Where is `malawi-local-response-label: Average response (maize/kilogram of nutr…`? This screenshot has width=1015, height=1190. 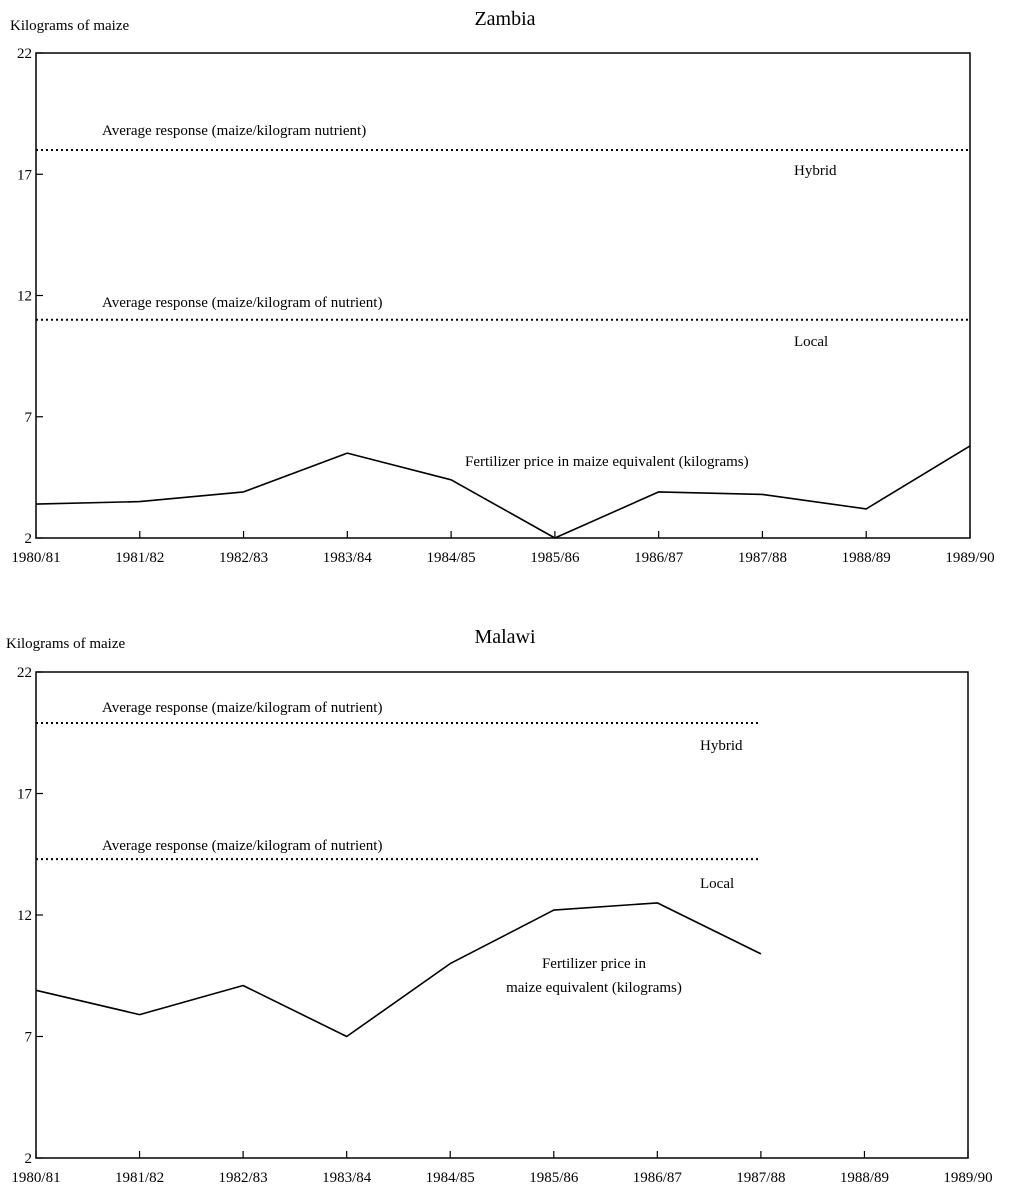 malawi-local-response-label: Average response (maize/kilogram of nutr… is located at coordinates (242, 846).